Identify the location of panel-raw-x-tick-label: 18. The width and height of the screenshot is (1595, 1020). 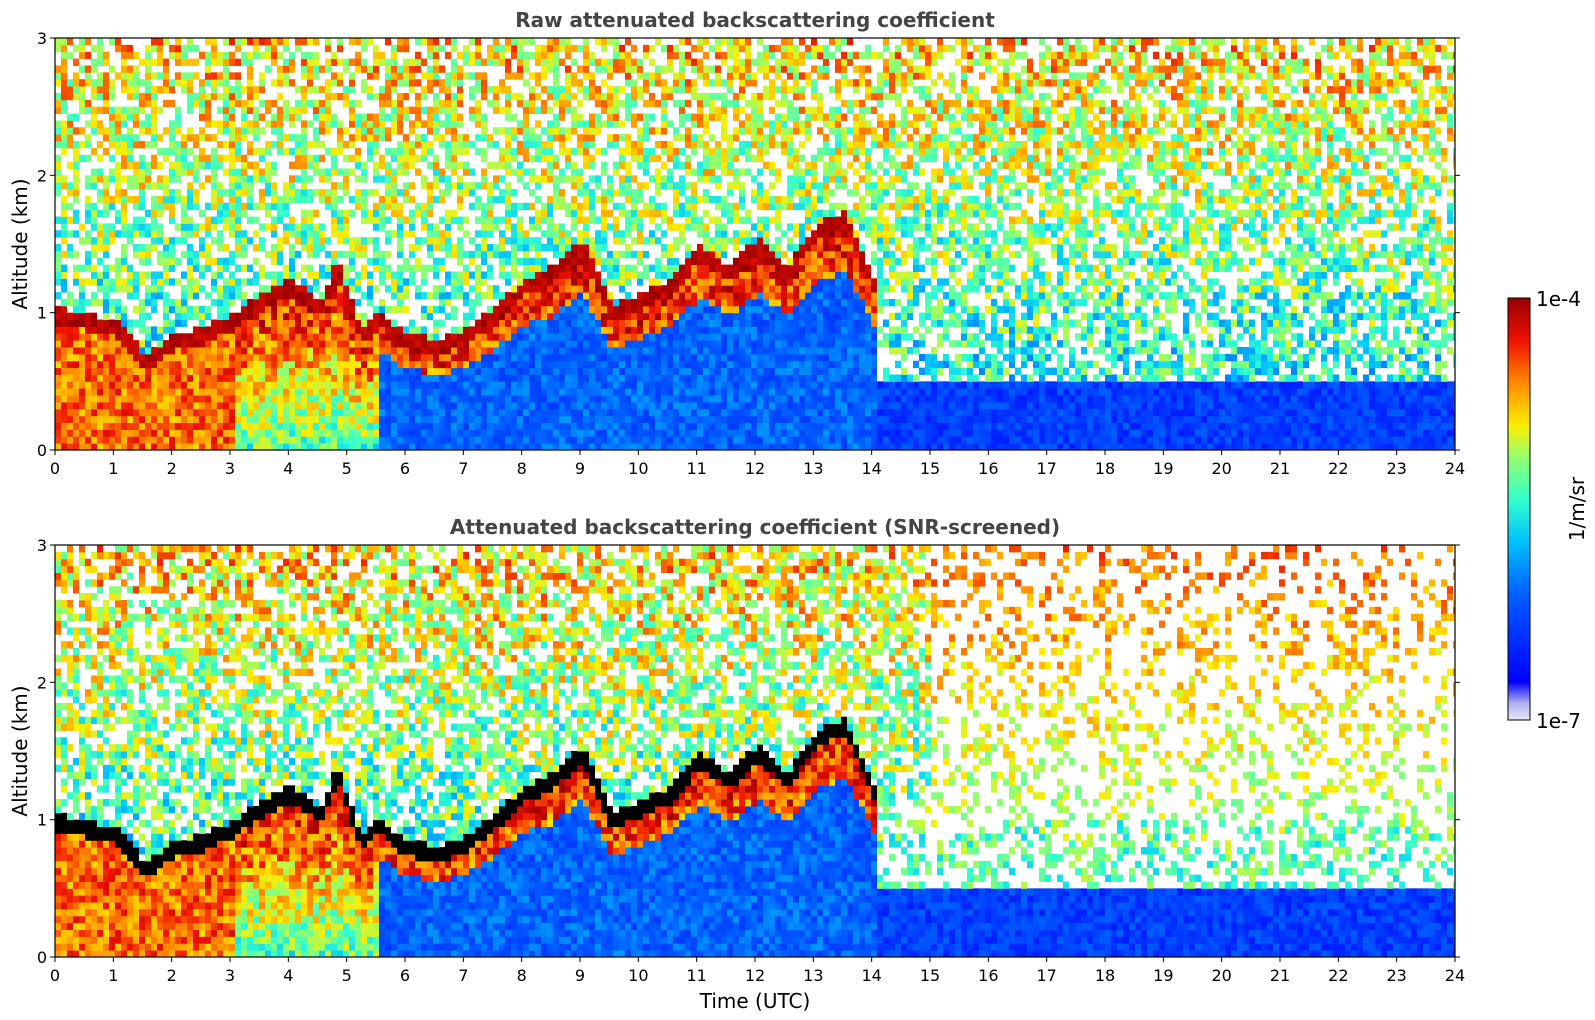
(1105, 468).